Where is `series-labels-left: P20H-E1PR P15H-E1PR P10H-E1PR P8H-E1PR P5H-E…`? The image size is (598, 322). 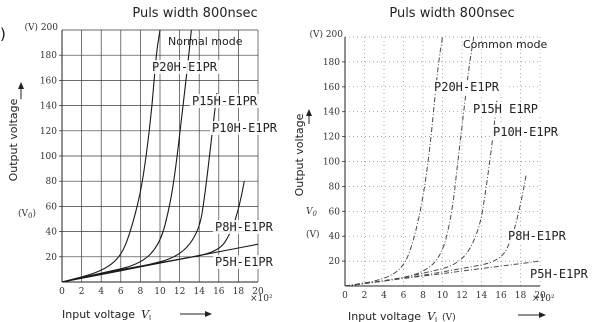
series-labels-left: P20H-E1PR P15H-E1PR P10H-E1PR P8H-E1PR P5H-E… is located at coordinates (218, 164).